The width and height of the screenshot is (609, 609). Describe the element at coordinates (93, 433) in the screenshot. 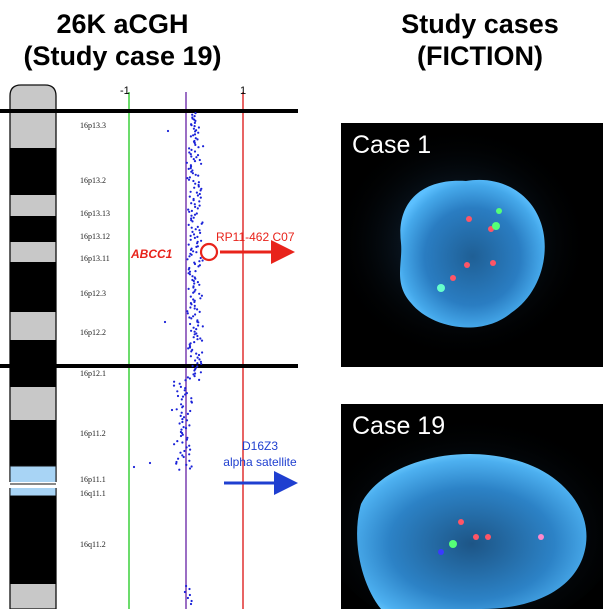

I see `band-label: 16p11.2` at that location.